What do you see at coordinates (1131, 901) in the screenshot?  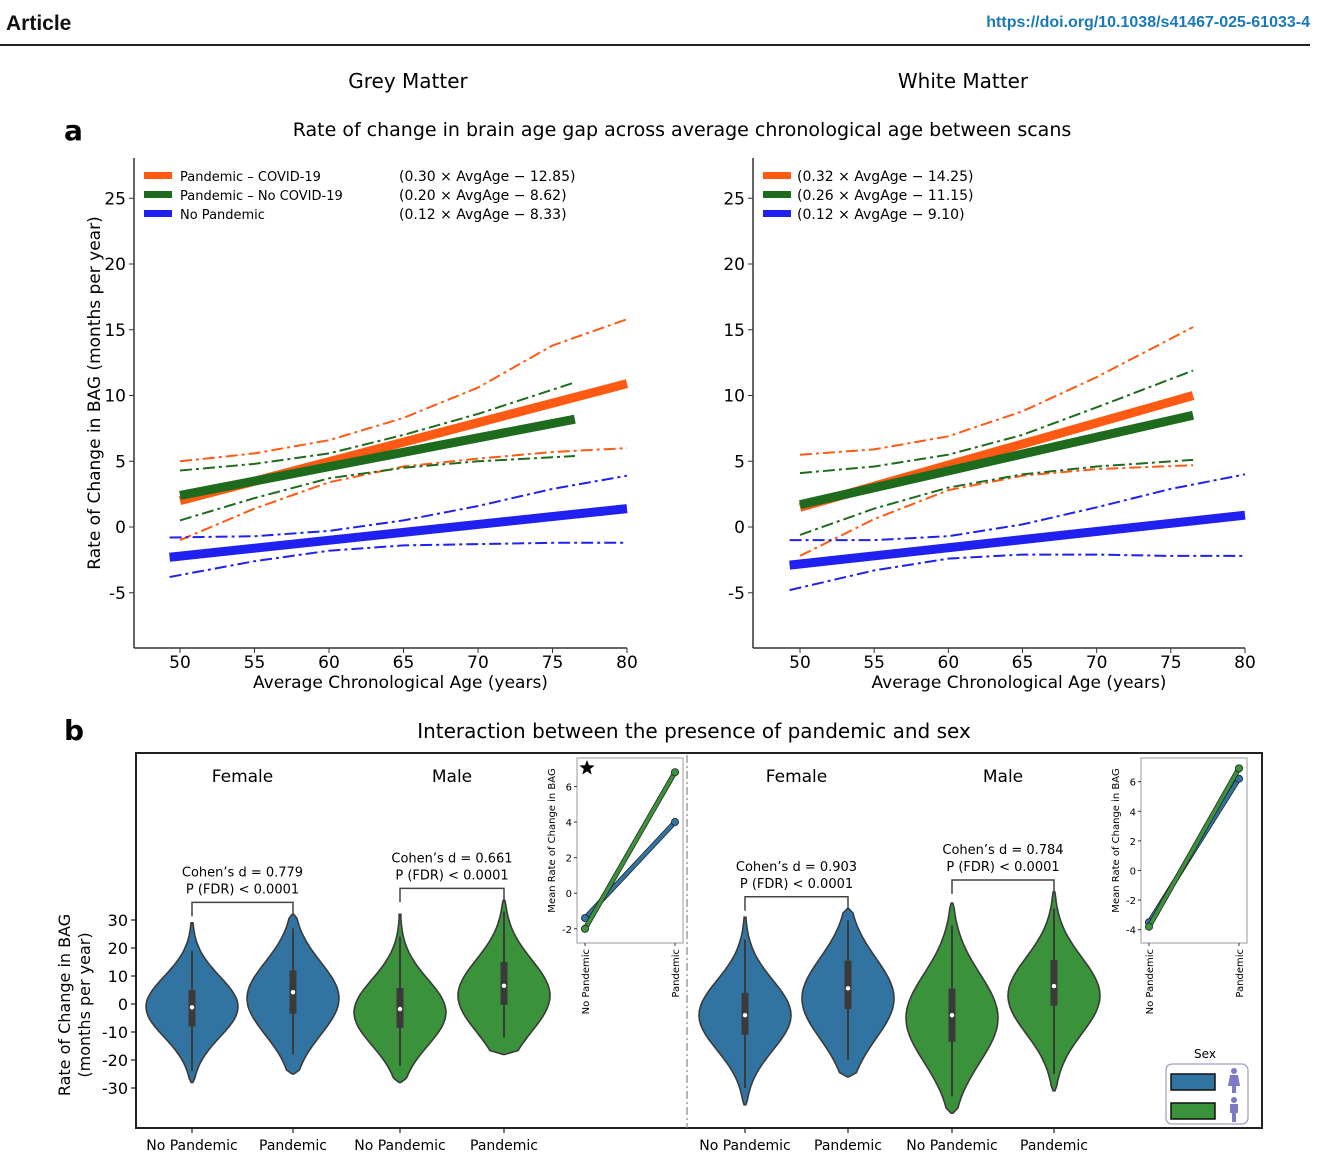 I see `y-tick-label: -2` at bounding box center [1131, 901].